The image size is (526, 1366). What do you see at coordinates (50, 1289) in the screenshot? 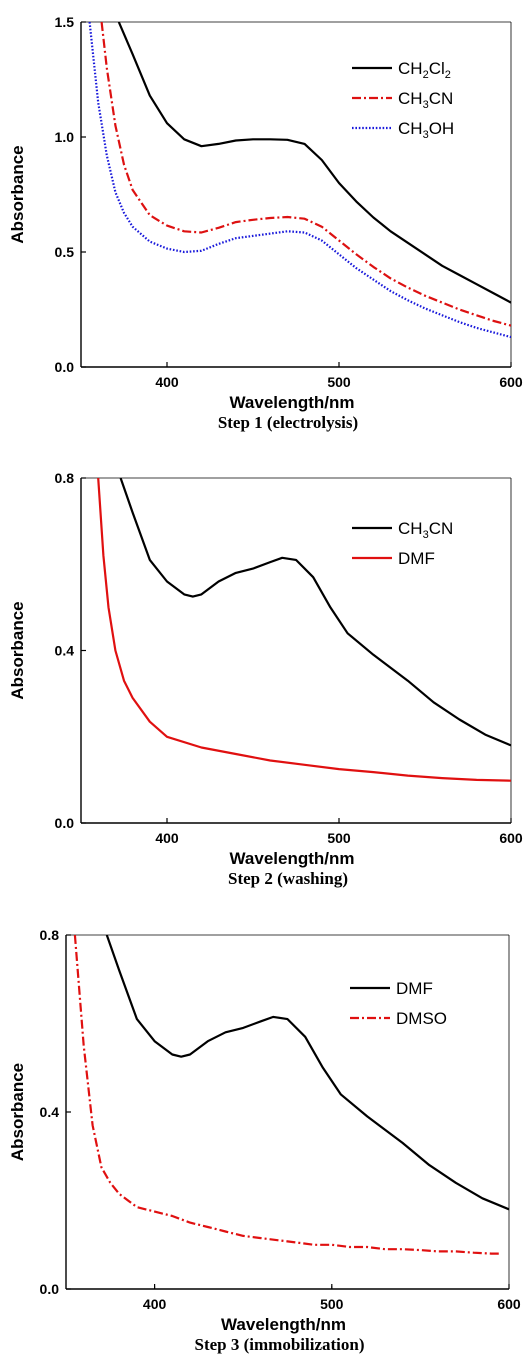
I see `chart-3-y-tick-label: 0.0` at bounding box center [50, 1289].